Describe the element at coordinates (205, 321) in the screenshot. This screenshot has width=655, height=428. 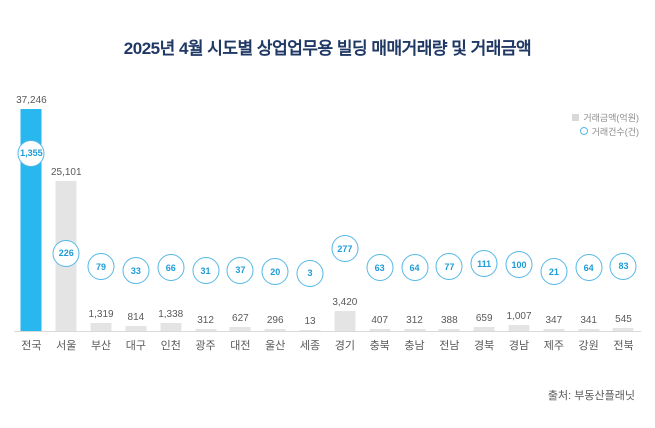
I see `amount-label-광주: 312` at that location.